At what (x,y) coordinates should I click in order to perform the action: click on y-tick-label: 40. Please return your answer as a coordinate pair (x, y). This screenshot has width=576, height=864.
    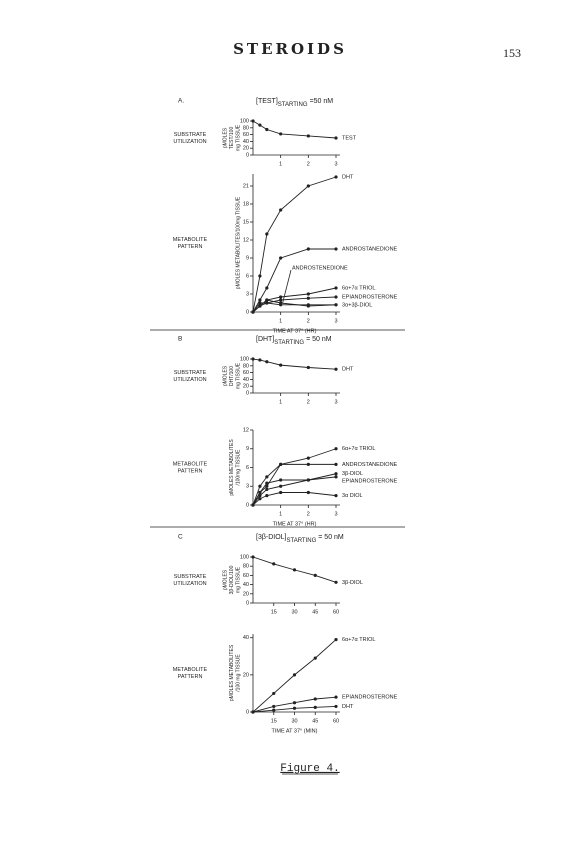
    Looking at the image, I should click on (246, 380).